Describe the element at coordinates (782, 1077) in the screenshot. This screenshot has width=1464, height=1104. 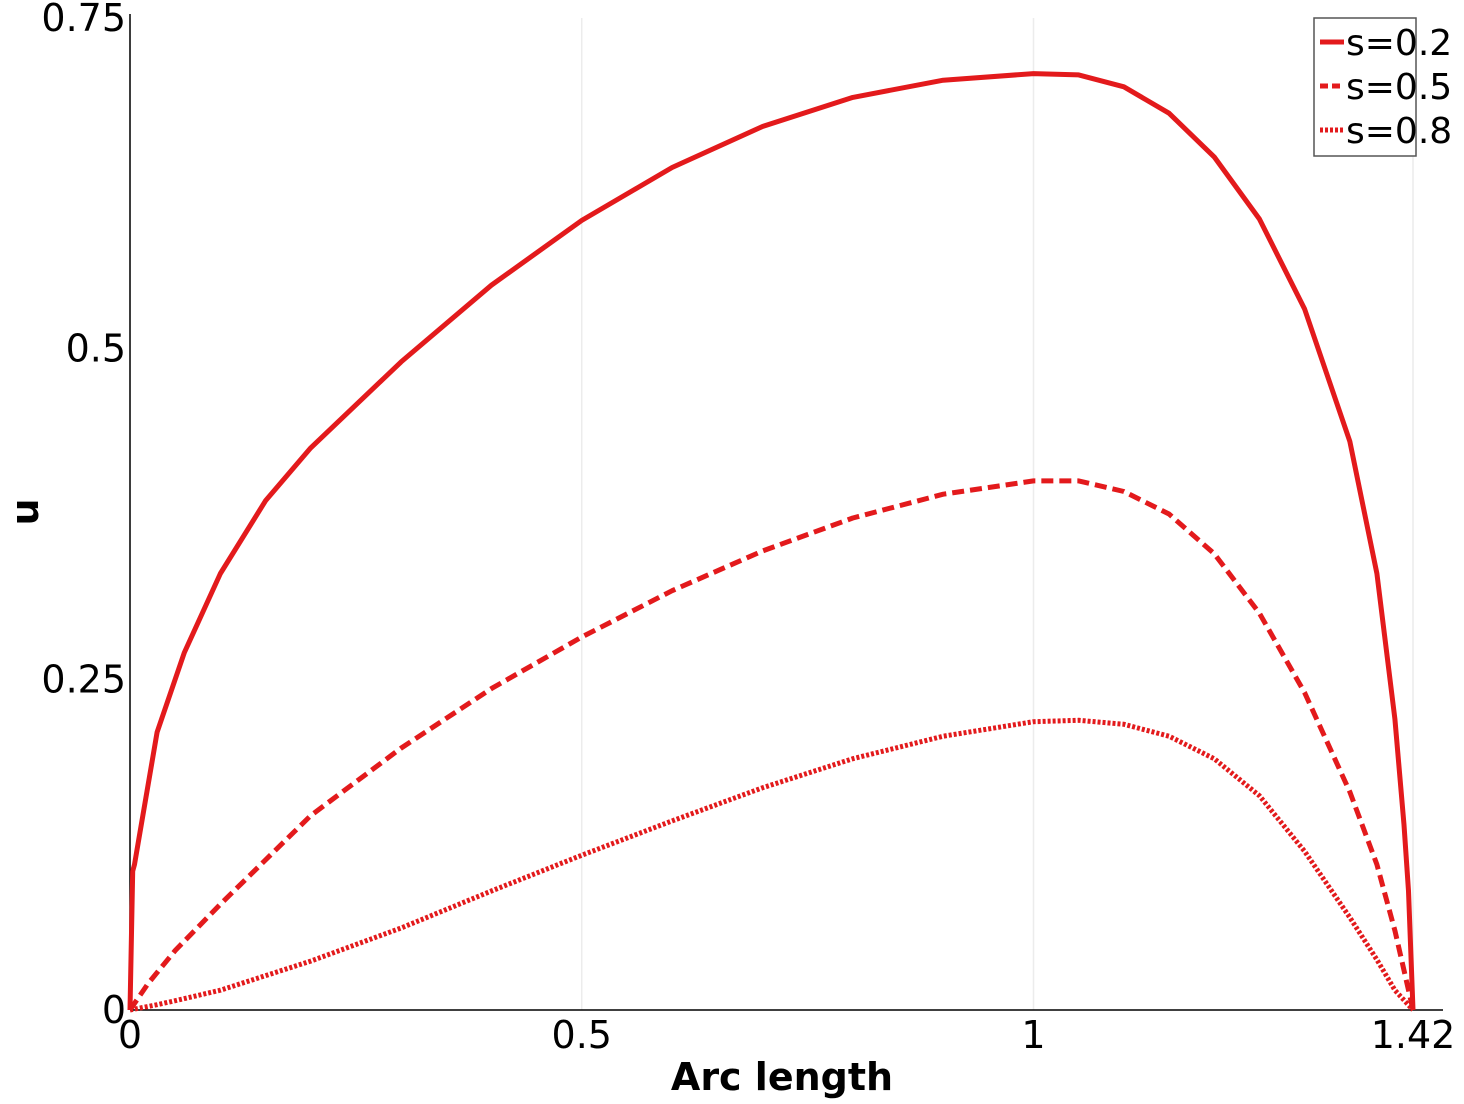
I see `x-axis-title: Arc length` at that location.